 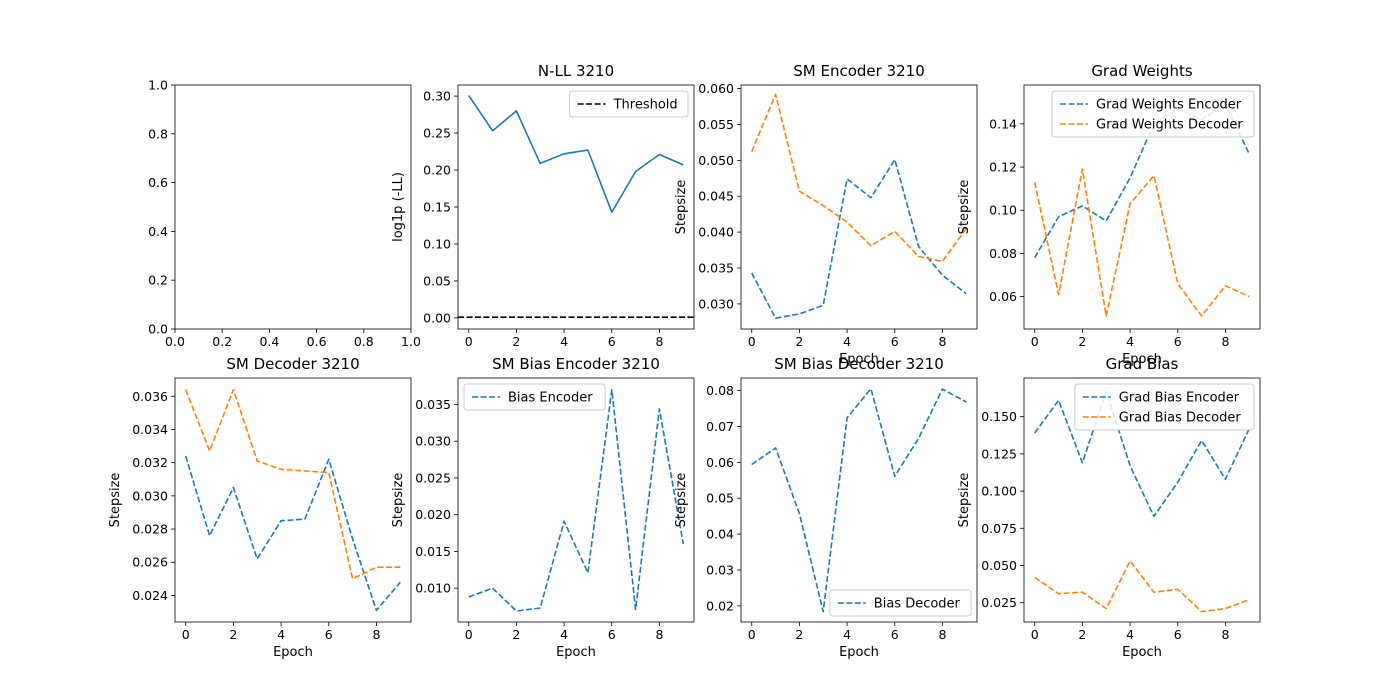 What do you see at coordinates (1153, 114) in the screenshot?
I see `legend: Grad Weights Encoder Grad Weights Decoder` at bounding box center [1153, 114].